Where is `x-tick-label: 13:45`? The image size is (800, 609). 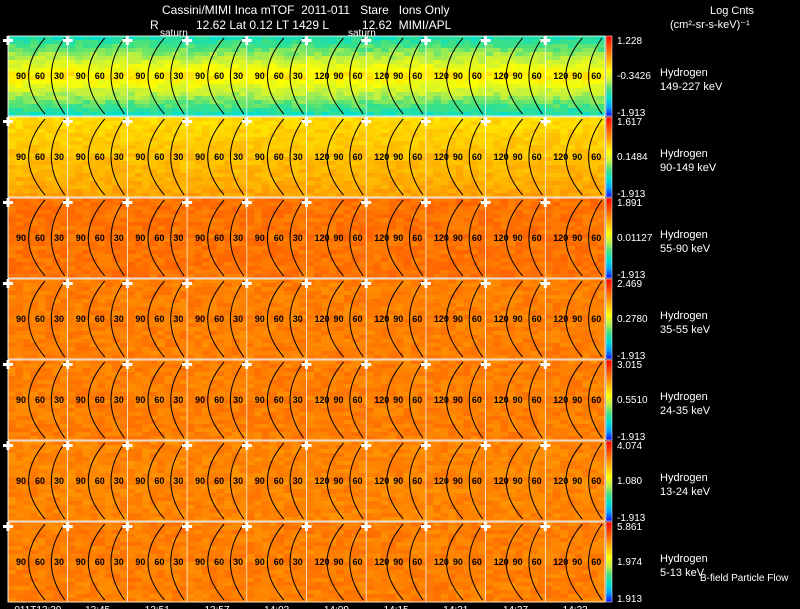
x-tick-label: 13:45 is located at coordinates (97, 607).